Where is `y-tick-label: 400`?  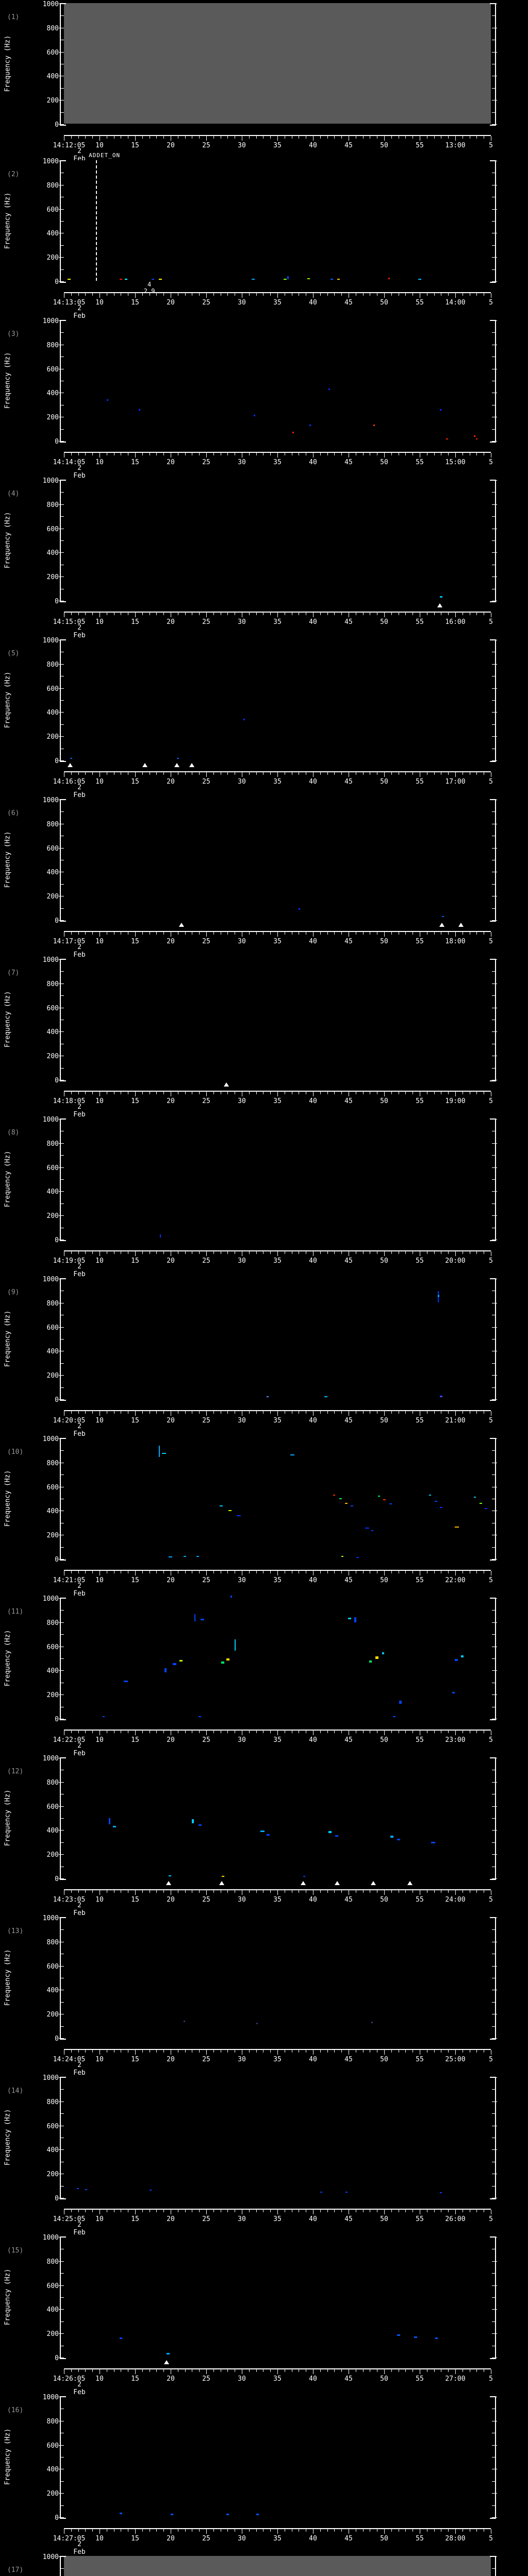 y-tick-label: 400 is located at coordinates (53, 393).